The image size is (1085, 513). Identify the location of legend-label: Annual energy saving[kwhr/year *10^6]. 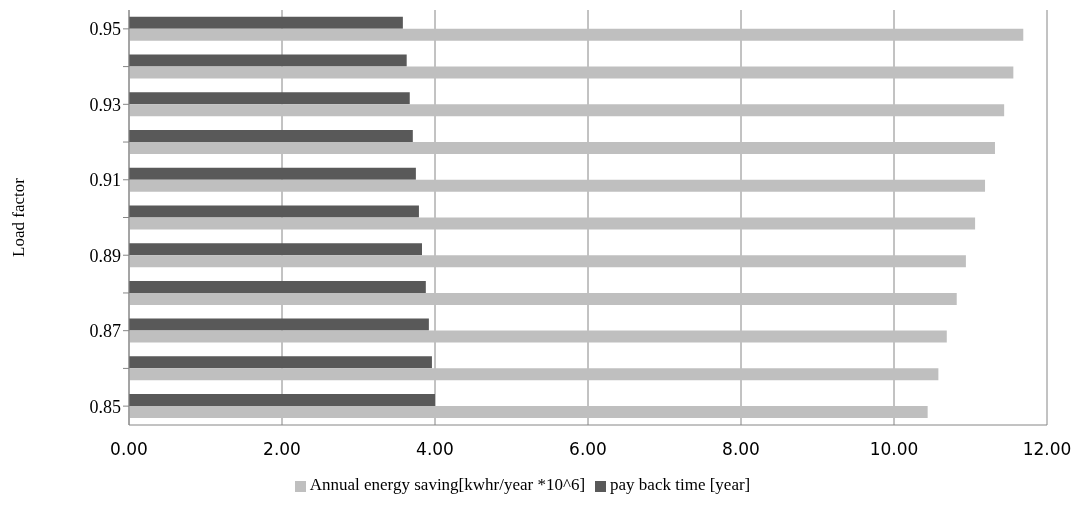
(447, 484).